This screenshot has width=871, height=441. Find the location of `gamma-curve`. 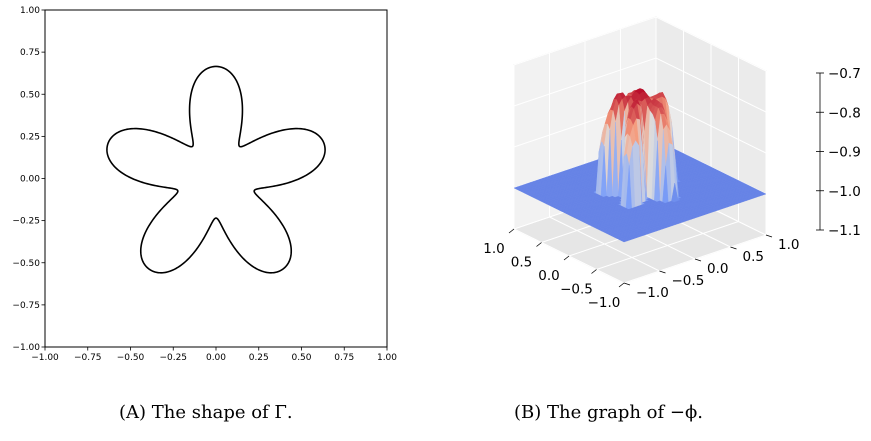

gamma-curve is located at coordinates (216, 169).